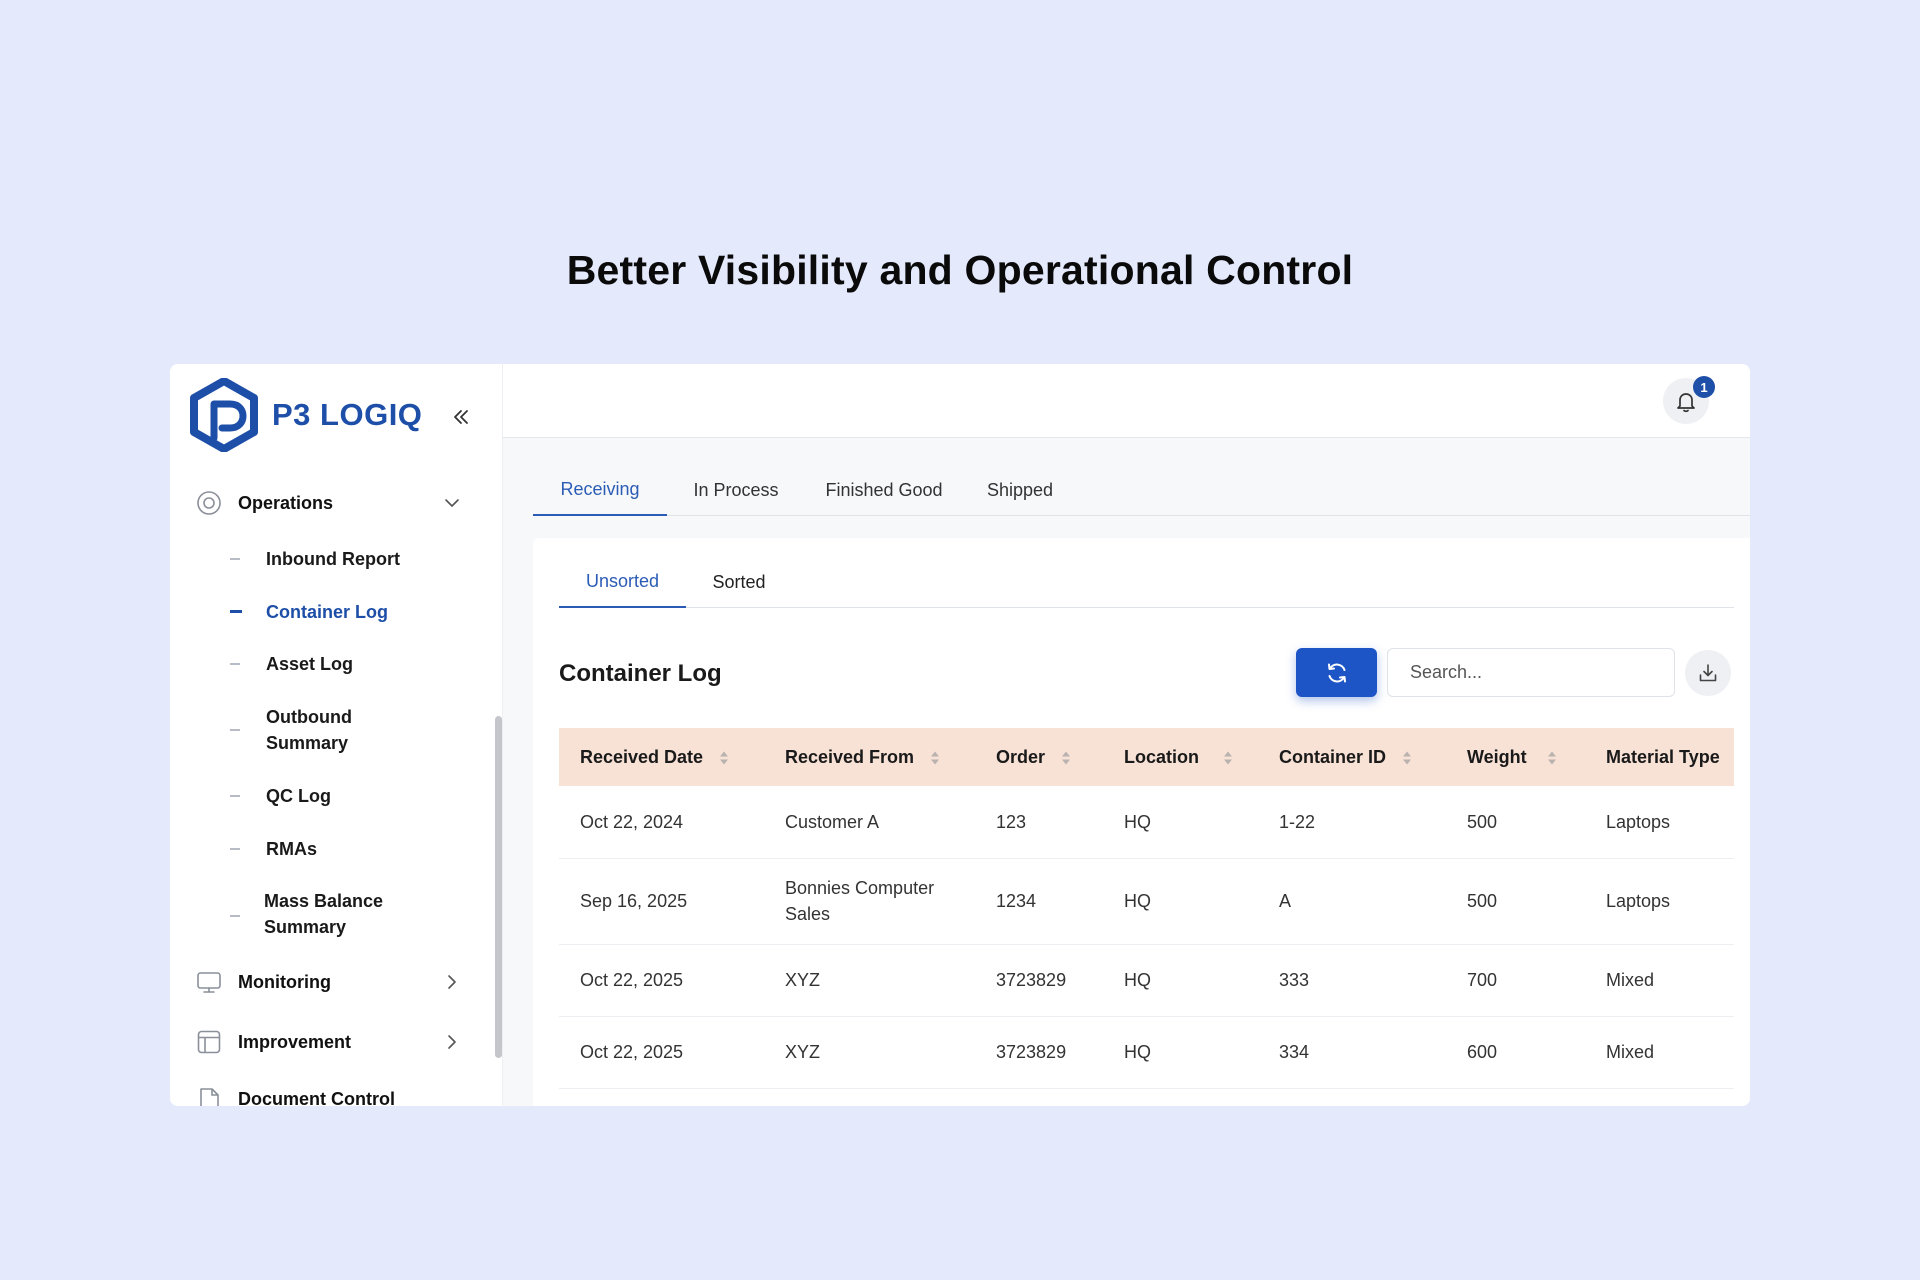 The height and width of the screenshot is (1280, 1920). Describe the element at coordinates (355, 730) in the screenshot. I see `sidebar-item-outbound-summary: Outbound Summary` at that location.